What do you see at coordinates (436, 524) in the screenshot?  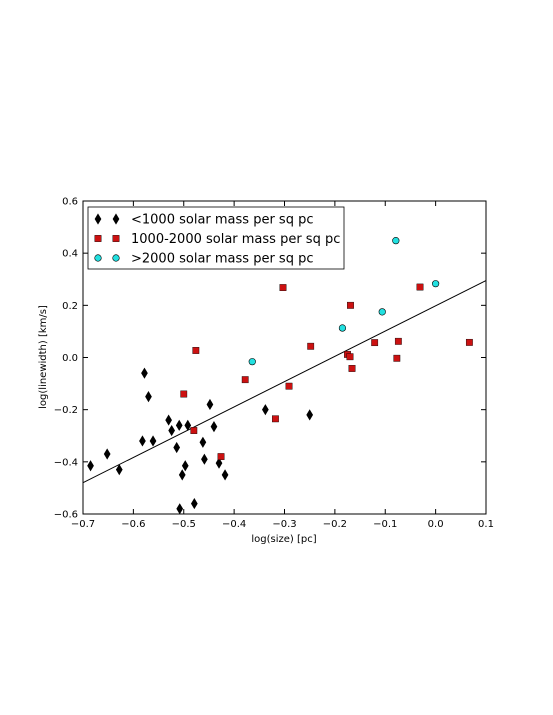 I see `x-tick-label: 0.0` at bounding box center [436, 524].